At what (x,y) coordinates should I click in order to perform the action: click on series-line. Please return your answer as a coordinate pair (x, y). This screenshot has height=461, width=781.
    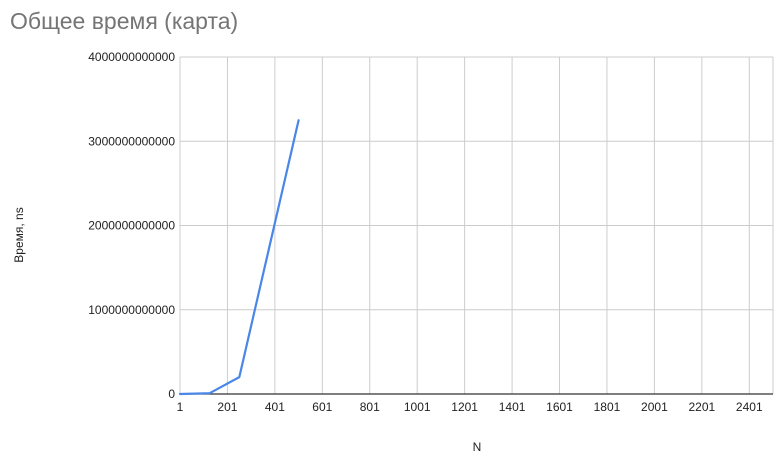
    Looking at the image, I should click on (239, 257).